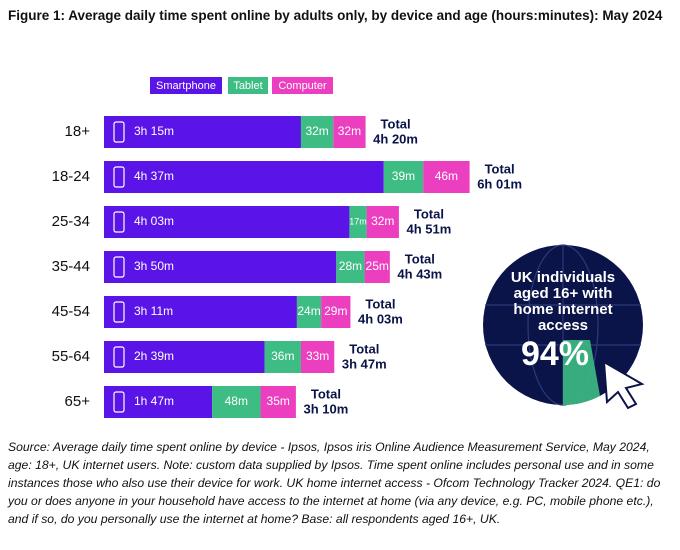 This screenshot has height=550, width=680. Describe the element at coordinates (555, 354) in the screenshot. I see `callout-value: 94%` at that location.